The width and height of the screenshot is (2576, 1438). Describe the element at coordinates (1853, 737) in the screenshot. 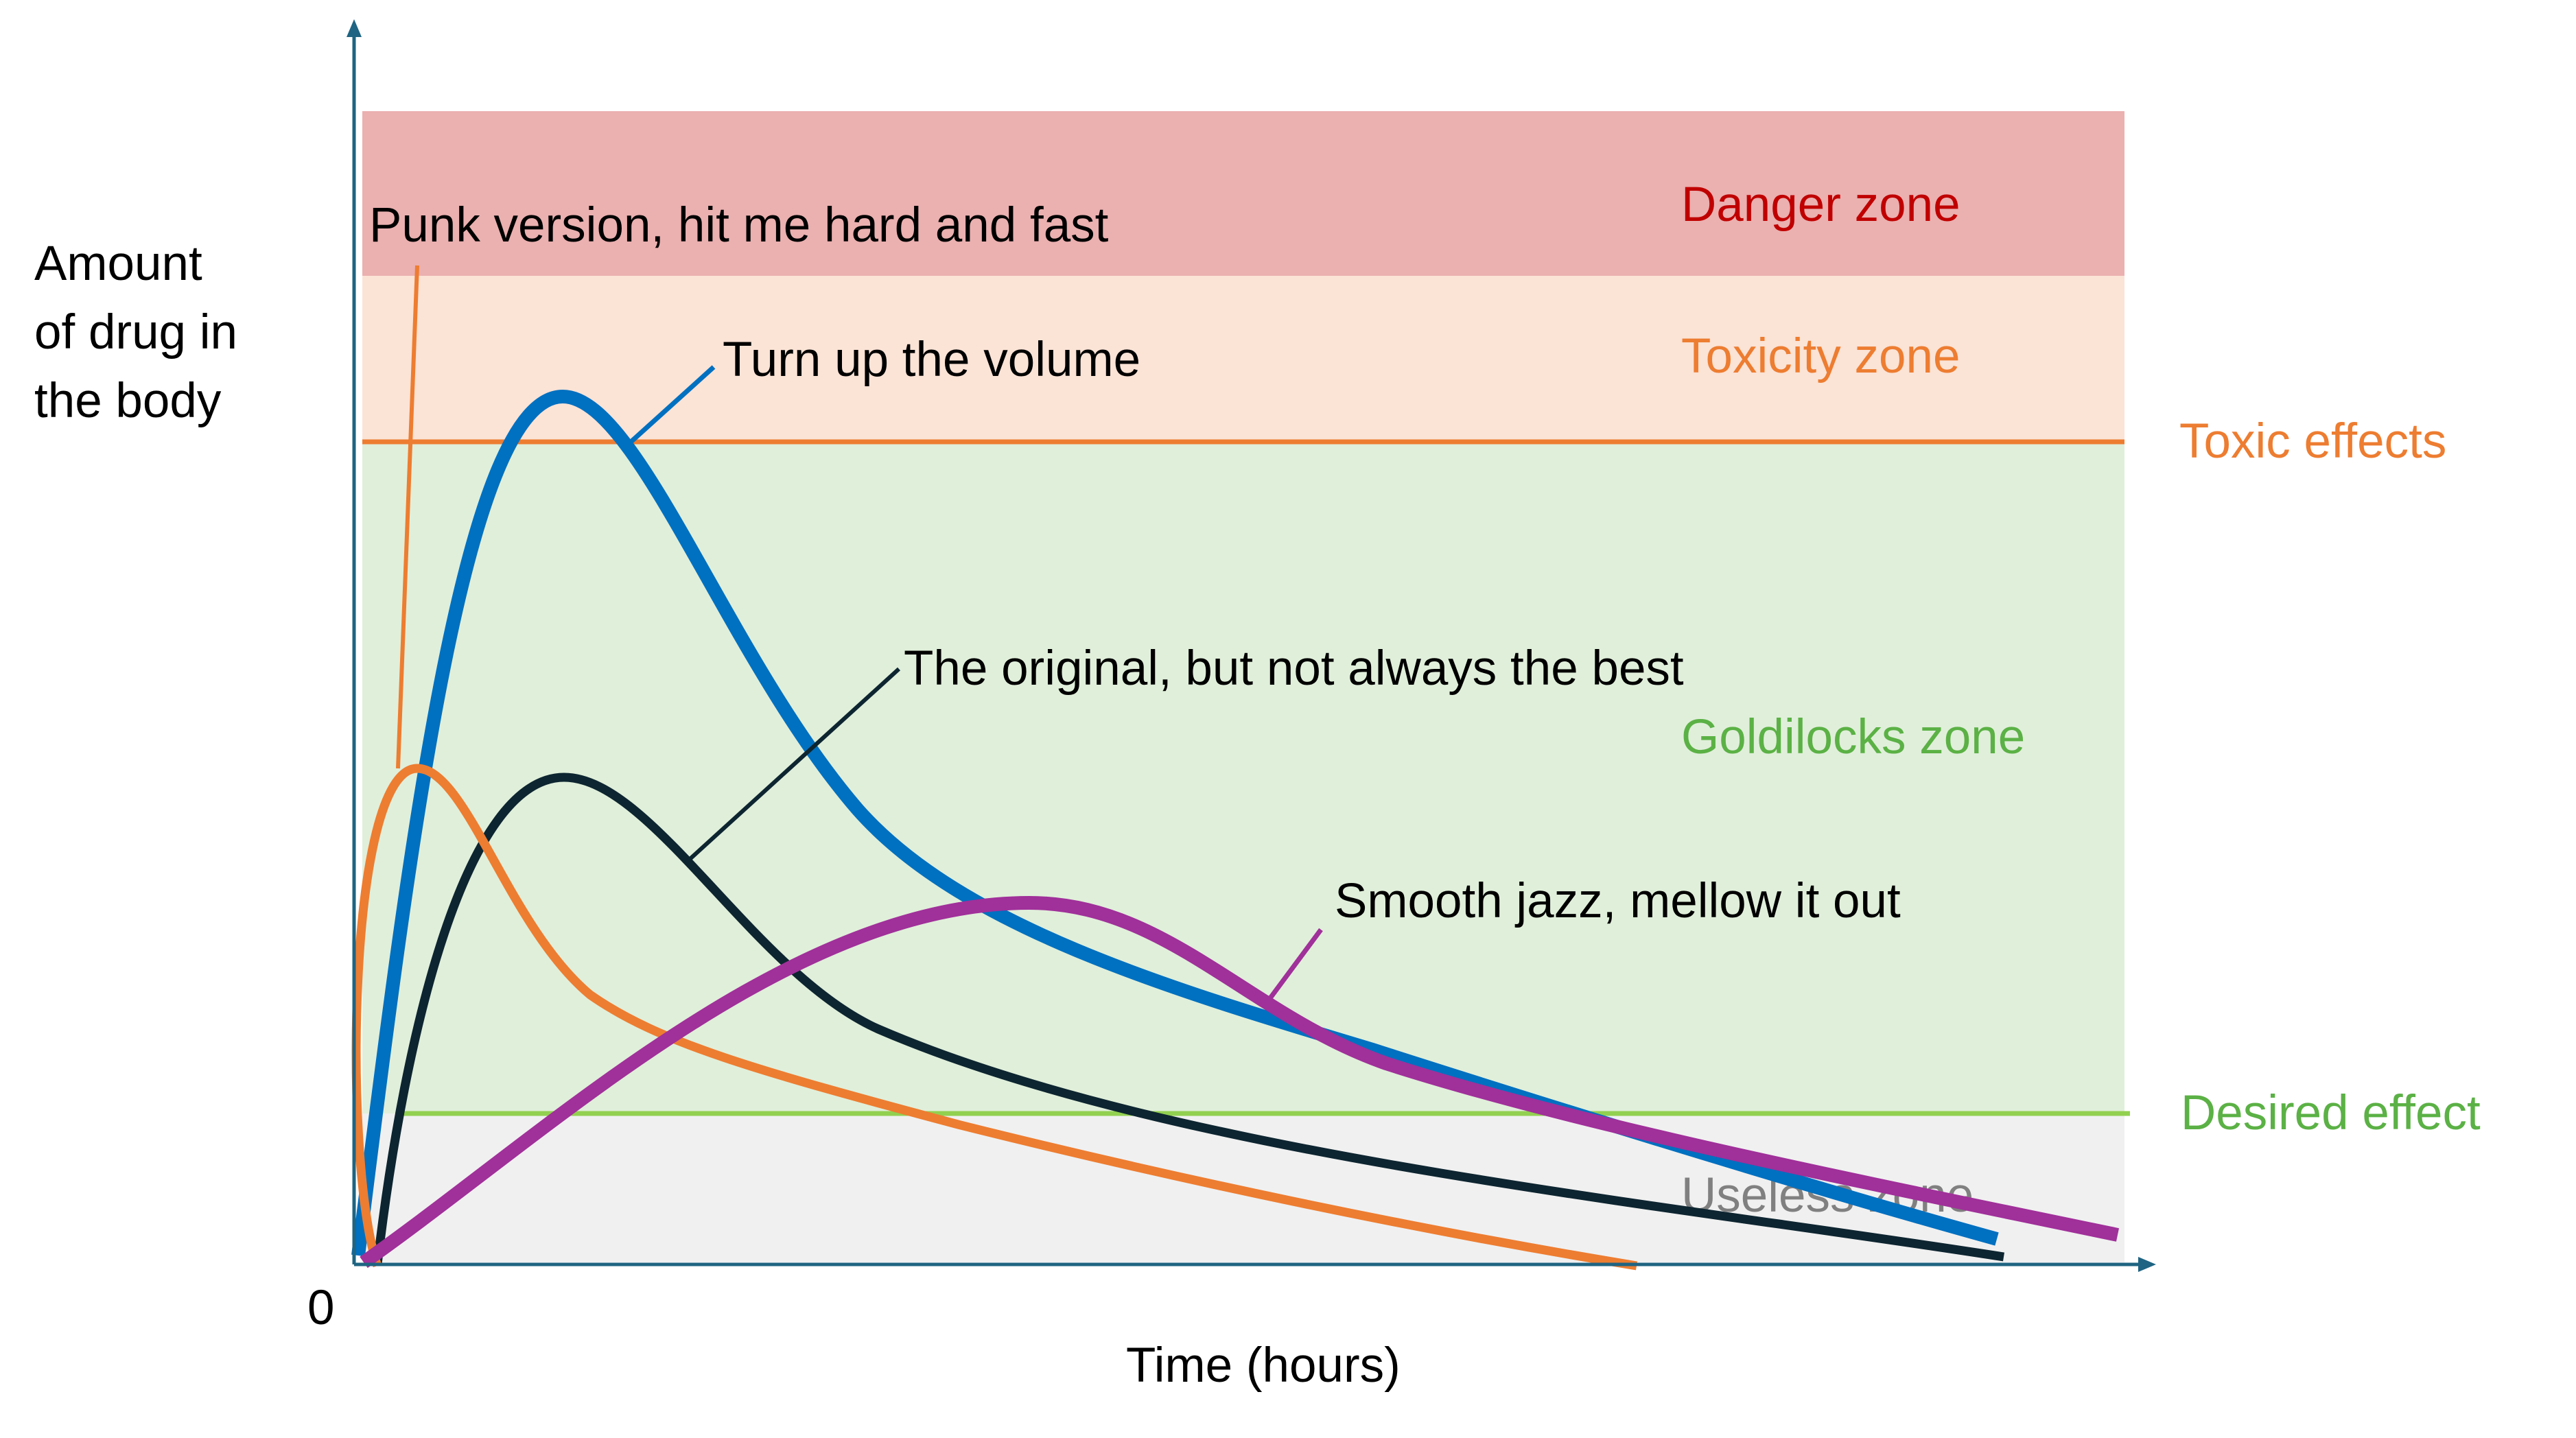

I see `goldilocks-zone-label: Goldilocks zone` at that location.